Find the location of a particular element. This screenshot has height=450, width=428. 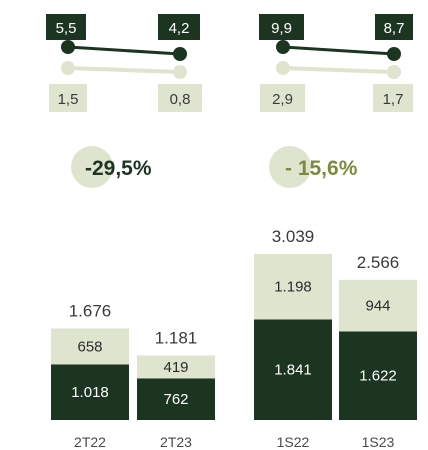

data-label-light-right-1: 1,7 is located at coordinates (393, 99).